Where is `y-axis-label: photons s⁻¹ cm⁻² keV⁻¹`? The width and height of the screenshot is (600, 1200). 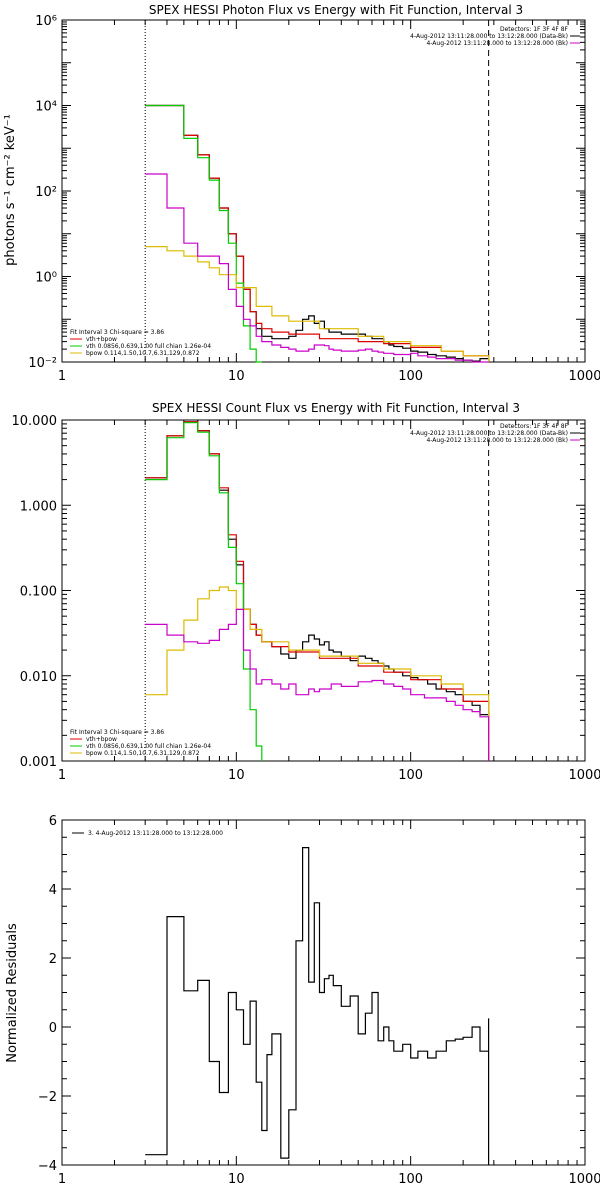 y-axis-label: photons s⁻¹ cm⁻² keV⁻¹ is located at coordinates (10, 190).